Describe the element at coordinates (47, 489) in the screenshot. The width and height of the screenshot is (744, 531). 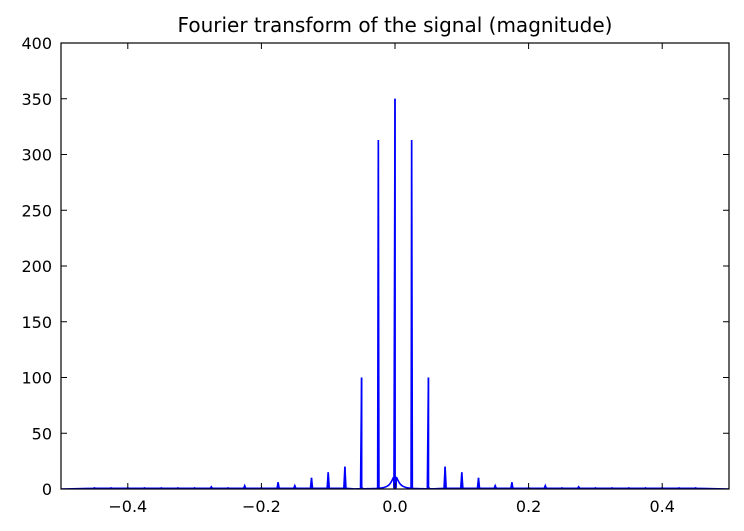
I see `y-tick-label: 0` at that location.